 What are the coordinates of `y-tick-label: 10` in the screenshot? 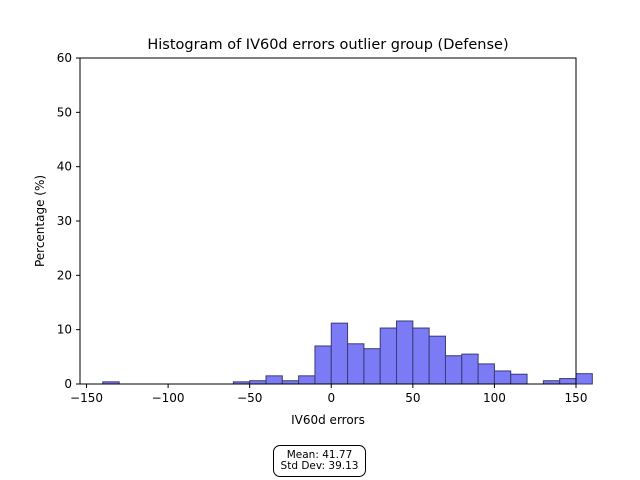 It's located at (64, 330).